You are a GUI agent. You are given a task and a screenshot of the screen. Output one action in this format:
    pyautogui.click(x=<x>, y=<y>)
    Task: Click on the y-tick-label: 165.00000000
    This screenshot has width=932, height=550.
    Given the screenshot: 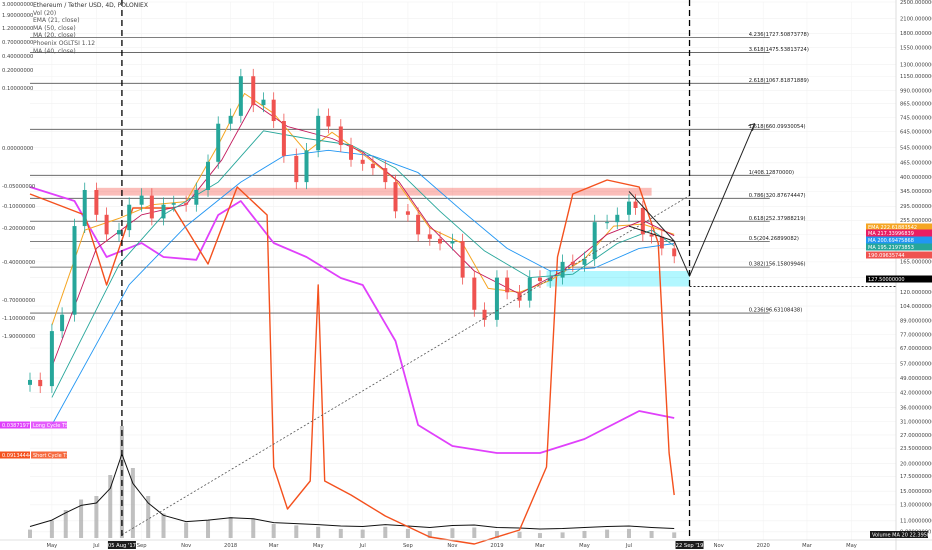 What is the action you would take?
    pyautogui.click(x=916, y=263)
    